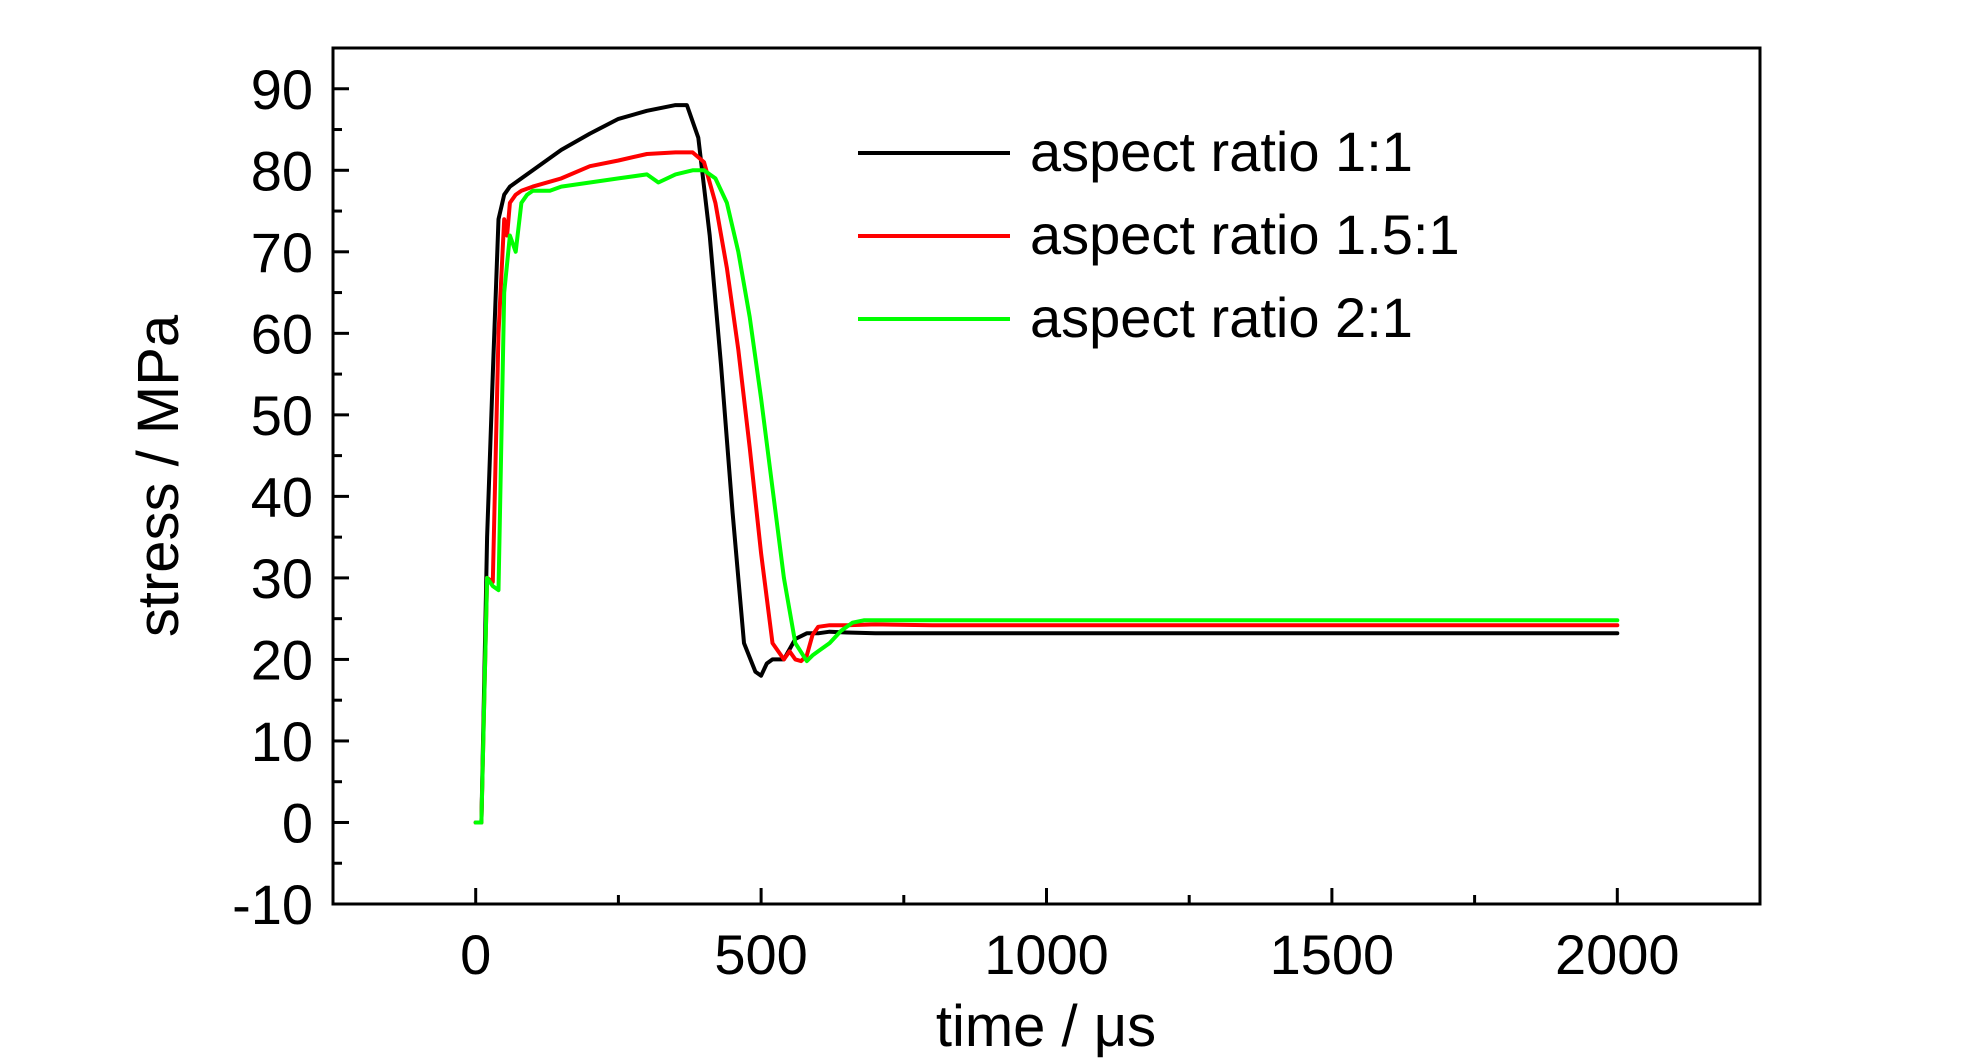  Describe the element at coordinates (282, 578) in the screenshot. I see `y-tick-label: 30` at that location.